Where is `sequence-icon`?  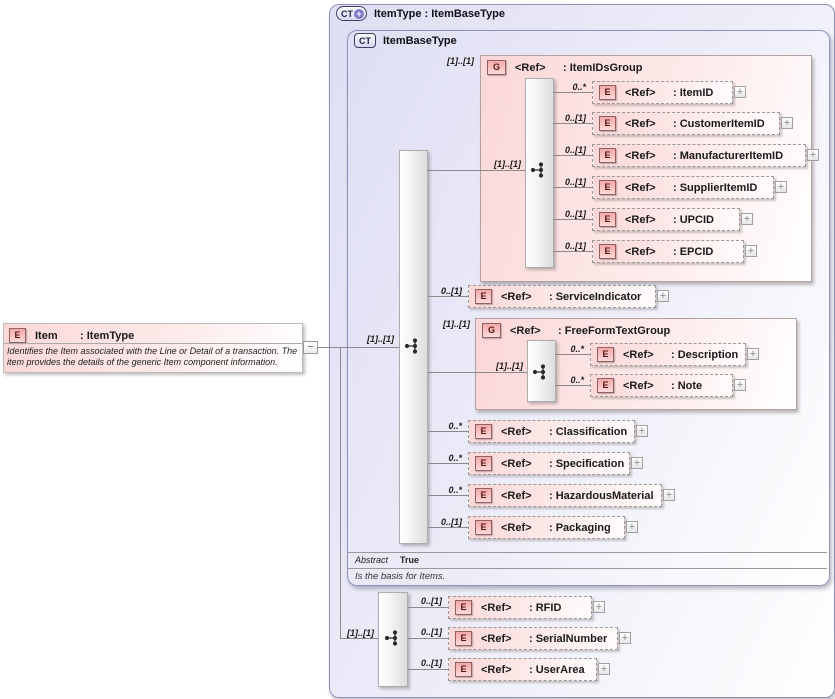
sequence-icon is located at coordinates (391, 638).